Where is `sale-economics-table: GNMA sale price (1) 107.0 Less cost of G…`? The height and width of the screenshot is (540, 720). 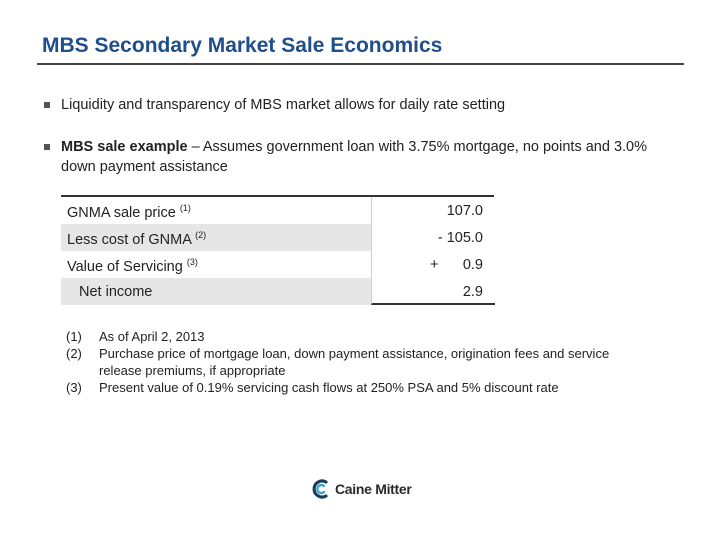
sale-economics-table: GNMA sale price (1) 107.0 Less cost of G… is located at coordinates (278, 250).